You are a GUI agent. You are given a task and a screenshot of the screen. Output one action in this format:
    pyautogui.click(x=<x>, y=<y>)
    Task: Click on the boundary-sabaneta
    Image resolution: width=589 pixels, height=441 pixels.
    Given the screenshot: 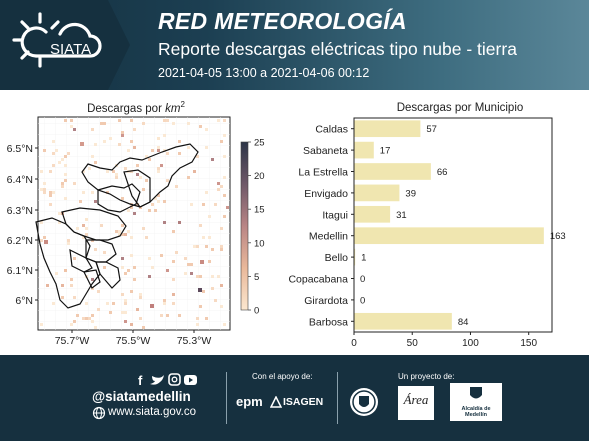 What is the action you would take?
    pyautogui.click(x=92, y=279)
    